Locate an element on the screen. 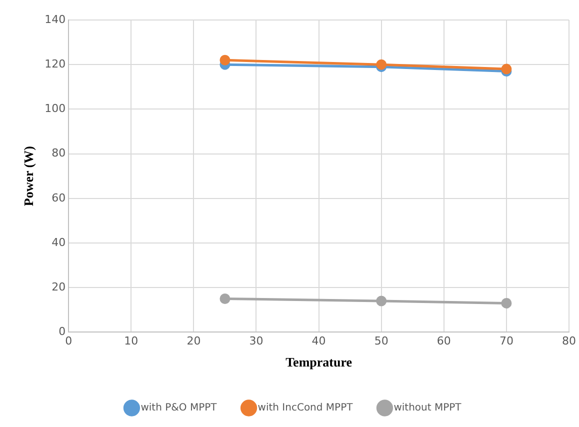 The height and width of the screenshot is (427, 579). x-axis-title: Temprature is located at coordinates (319, 362).